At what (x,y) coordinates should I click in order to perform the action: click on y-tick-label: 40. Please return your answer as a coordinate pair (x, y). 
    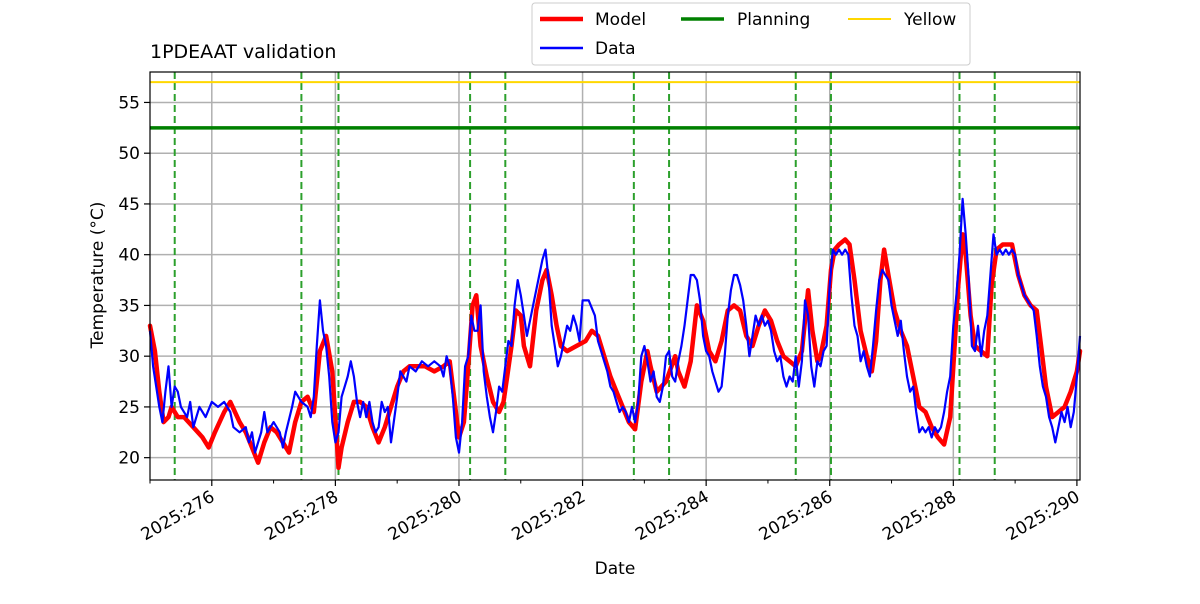
    Looking at the image, I should click on (129, 256).